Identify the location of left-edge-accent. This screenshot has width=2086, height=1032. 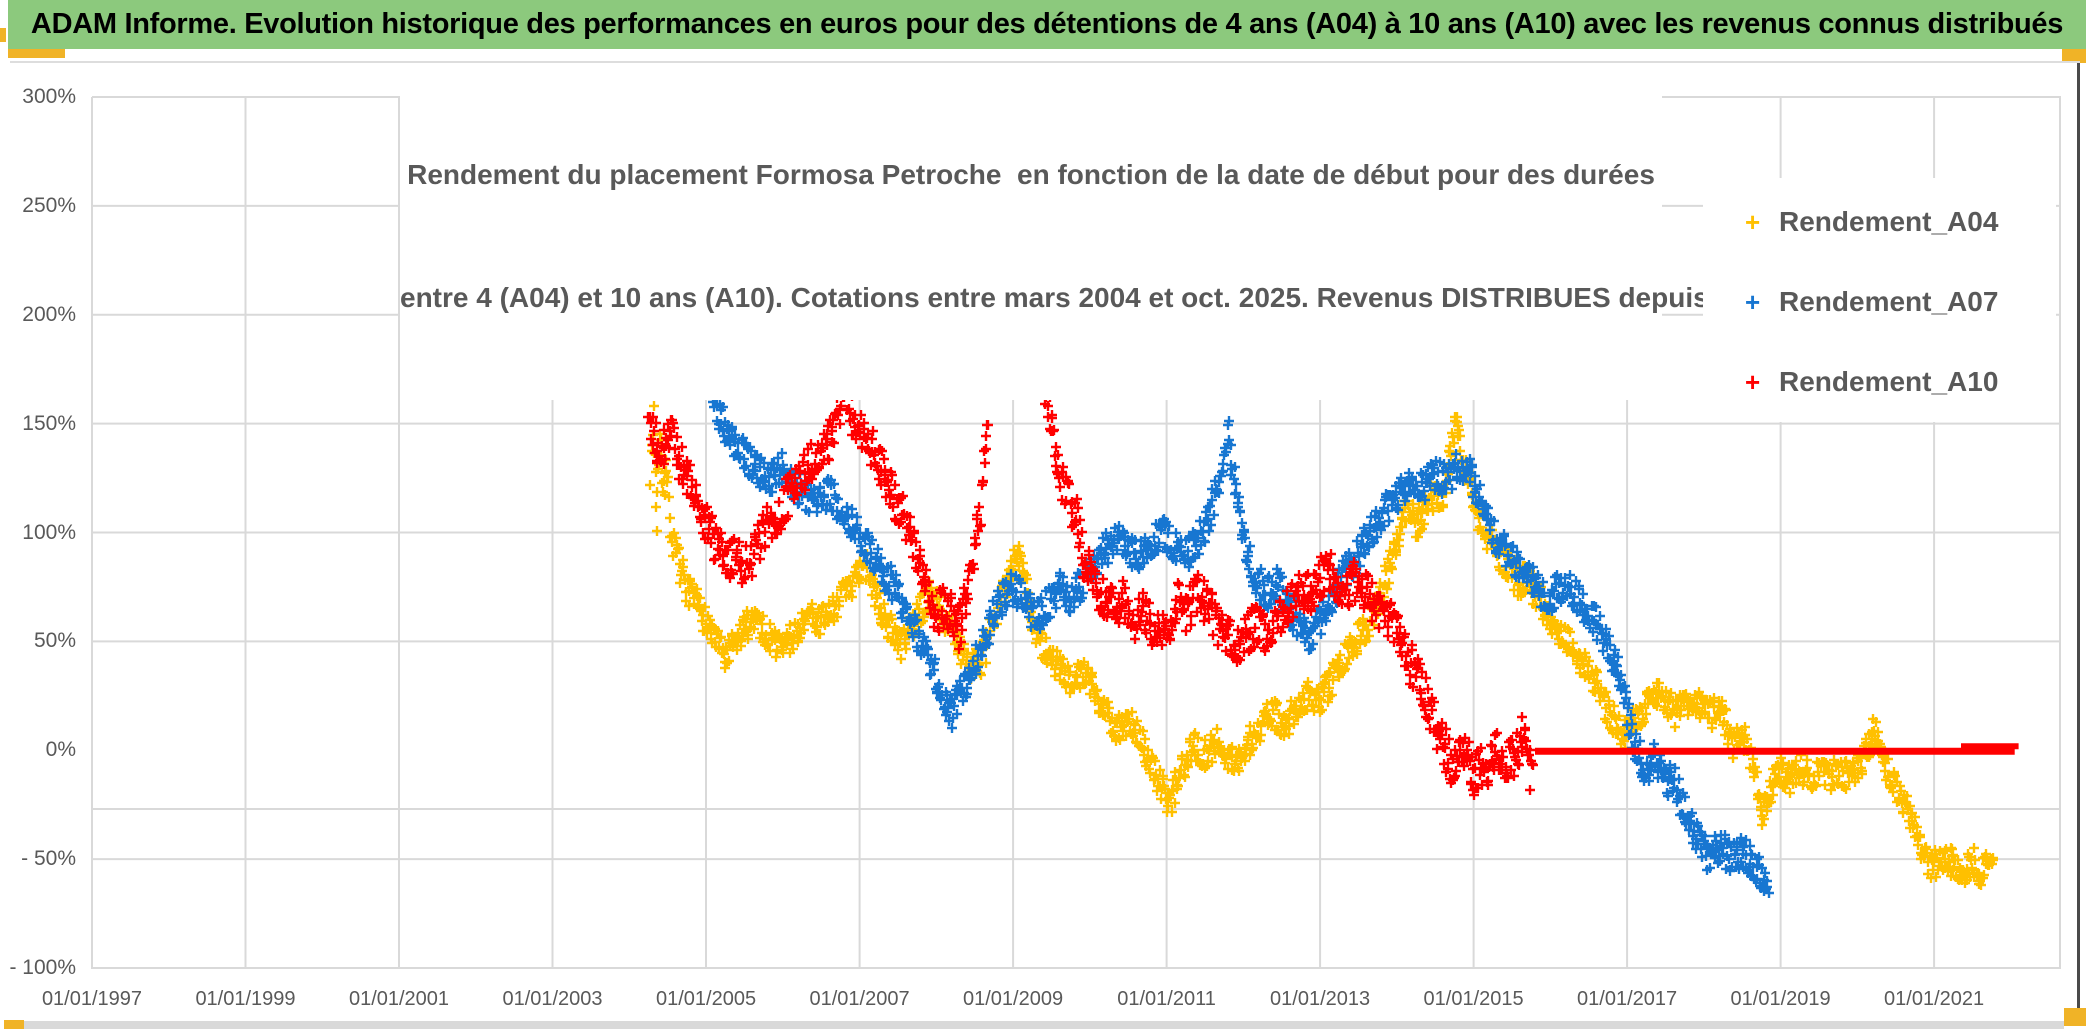
(3, 35).